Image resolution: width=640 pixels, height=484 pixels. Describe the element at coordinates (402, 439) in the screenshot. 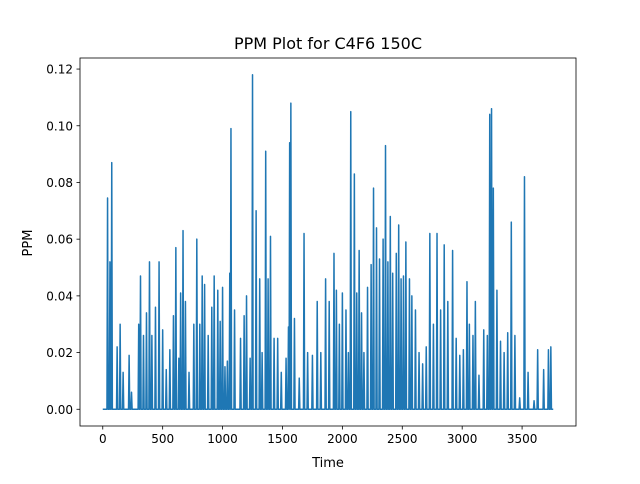

I see `x-tick-label: 2500` at that location.